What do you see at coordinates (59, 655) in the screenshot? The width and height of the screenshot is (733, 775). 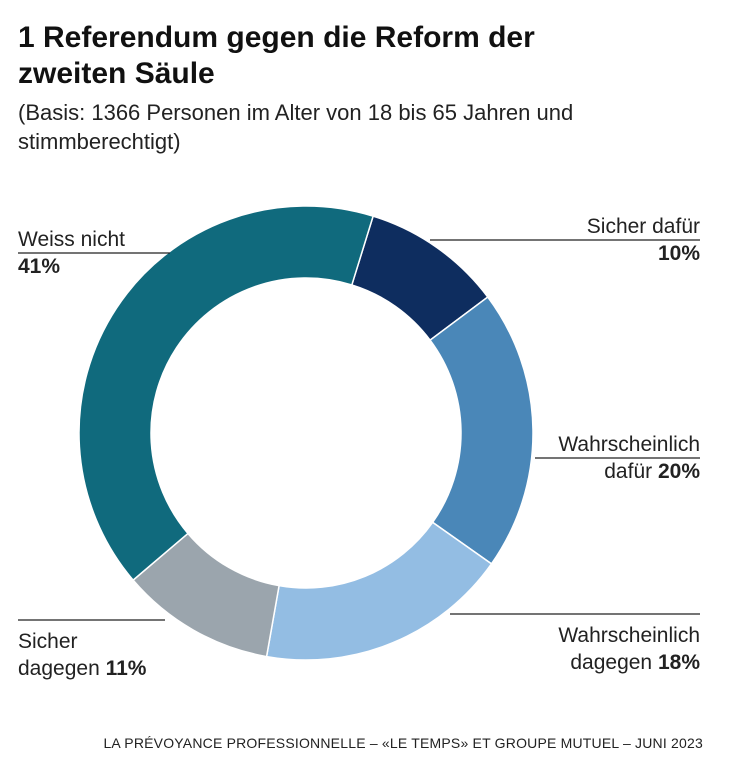 I see `category-label: Sicher dagegen` at bounding box center [59, 655].